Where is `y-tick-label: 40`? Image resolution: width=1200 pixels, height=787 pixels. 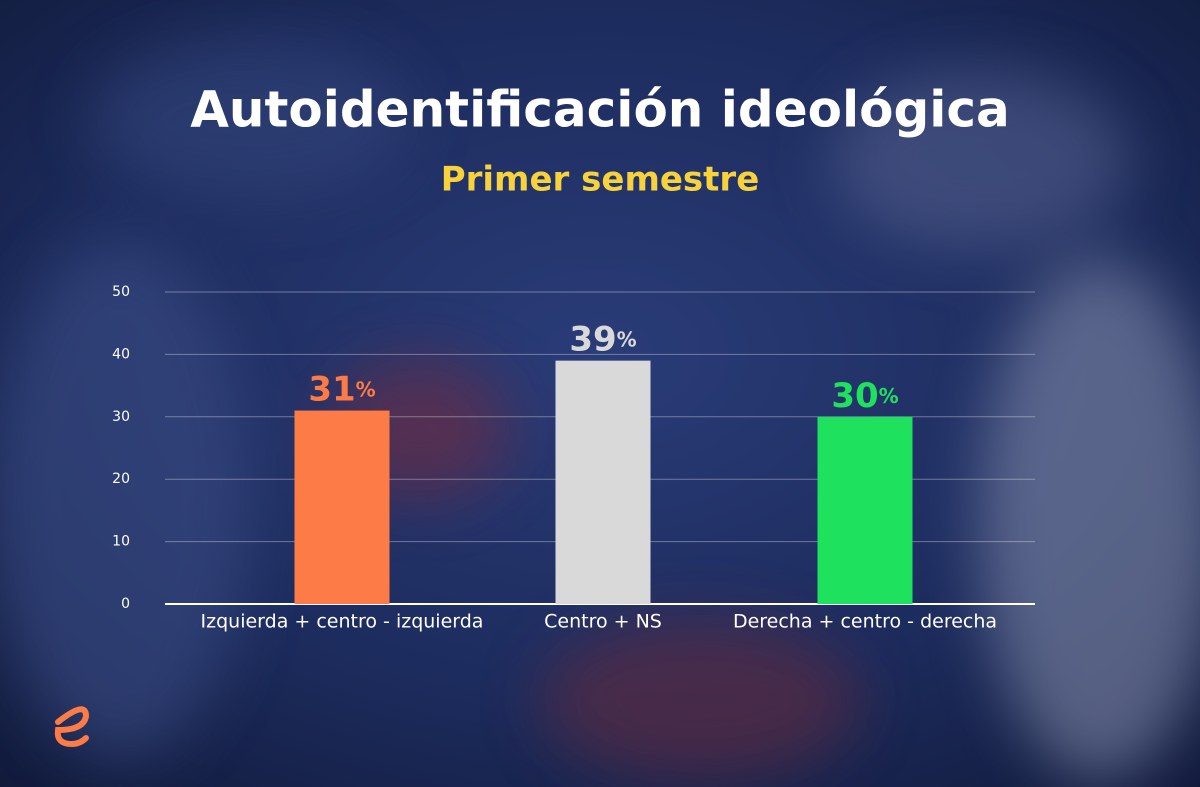
y-tick-label: 40 is located at coordinates (121, 354).